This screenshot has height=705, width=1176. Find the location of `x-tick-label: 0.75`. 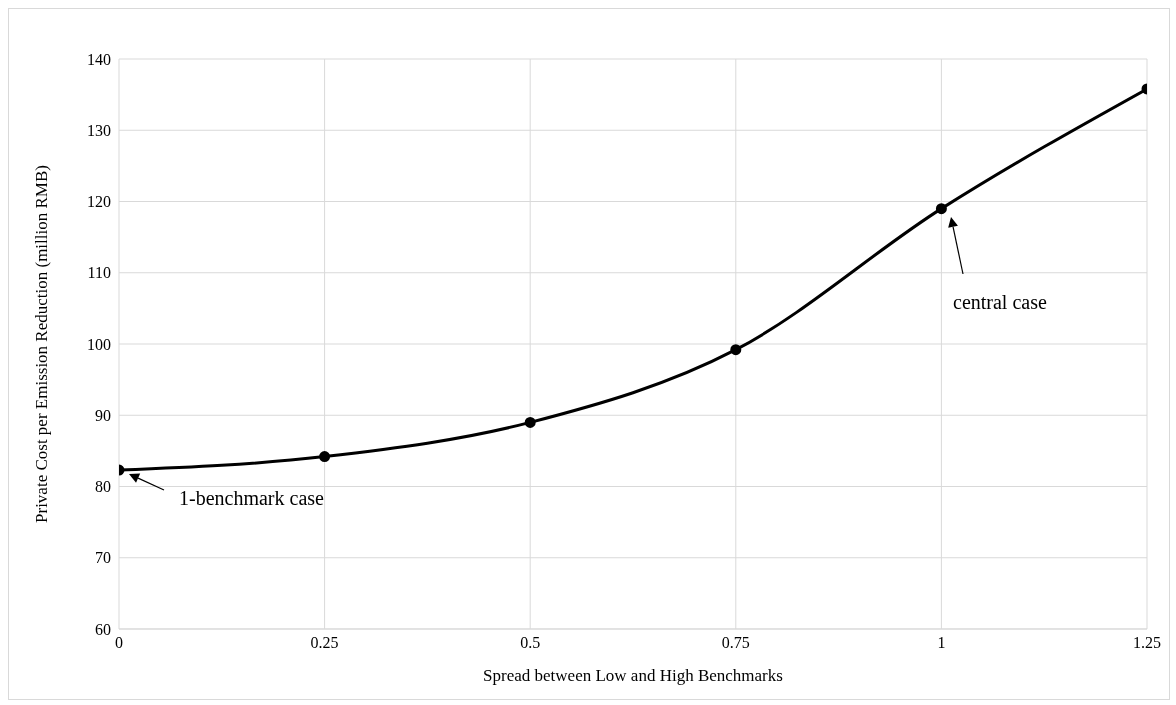

x-tick-label: 0.75 is located at coordinates (735, 643).